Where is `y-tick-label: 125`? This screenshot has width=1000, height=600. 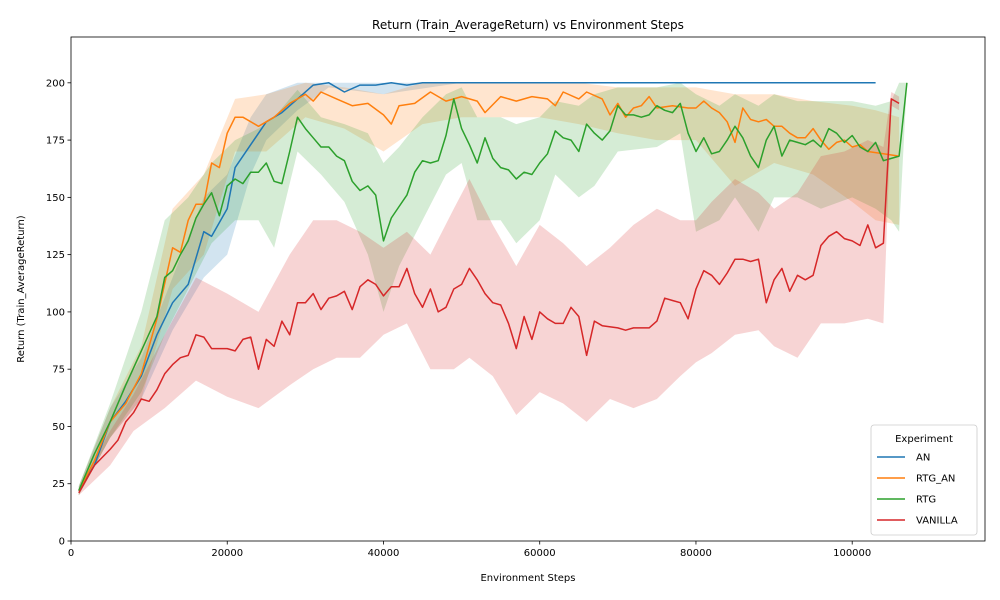
y-tick-label: 125 is located at coordinates (55, 255).